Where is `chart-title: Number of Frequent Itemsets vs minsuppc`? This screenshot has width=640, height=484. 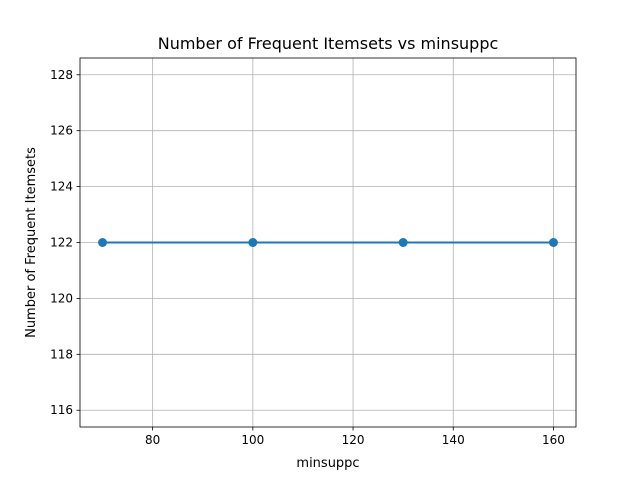 chart-title: Number of Frequent Itemsets vs minsuppc is located at coordinates (328, 43).